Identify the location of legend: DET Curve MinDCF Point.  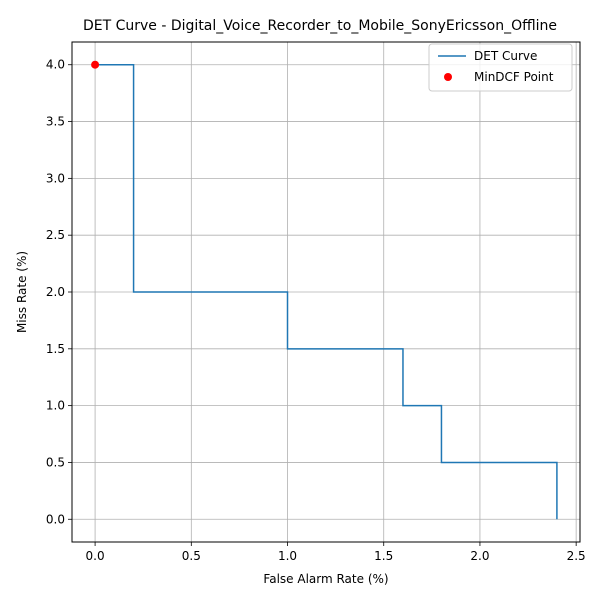
(500, 67).